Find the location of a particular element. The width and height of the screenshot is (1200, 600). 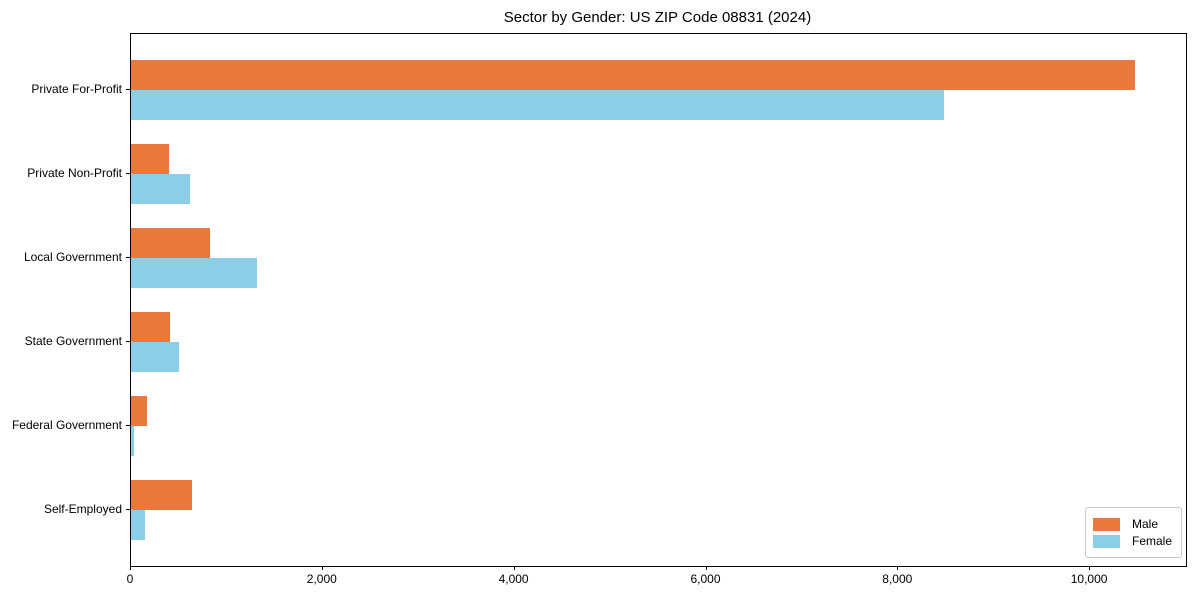

bar-male-self-employed is located at coordinates (162, 495).